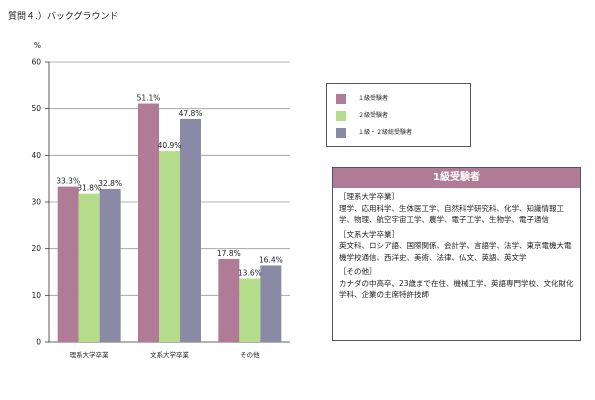 Image resolution: width=595 pixels, height=400 pixels. I want to click on info-section-title-other: ［その他］, so click(358, 271).